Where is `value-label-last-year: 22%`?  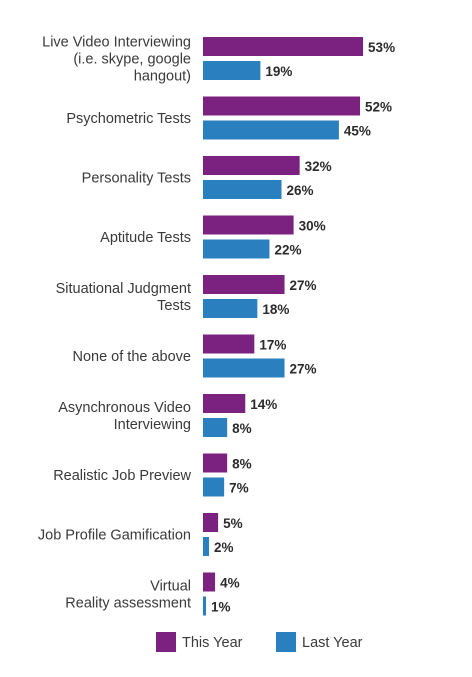
value-label-last-year: 22% is located at coordinates (287, 250).